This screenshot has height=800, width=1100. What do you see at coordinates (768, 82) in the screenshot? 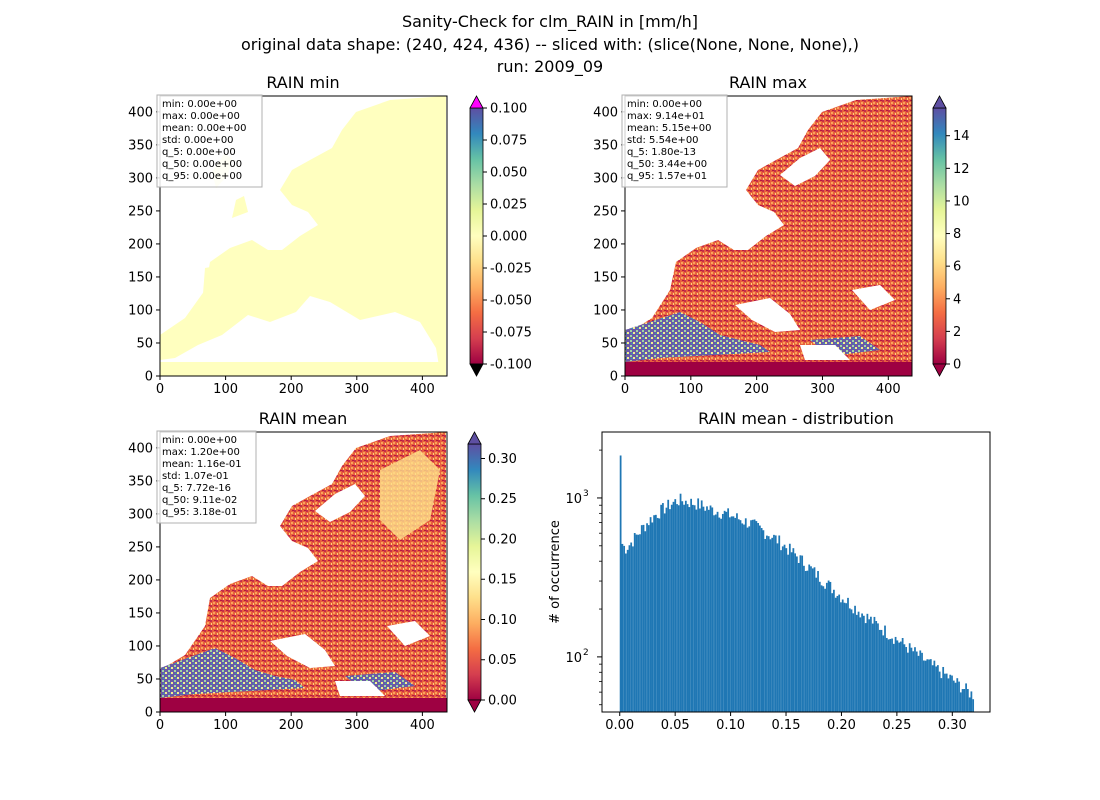
I see `panel-title-rain-max: RAIN max` at bounding box center [768, 82].